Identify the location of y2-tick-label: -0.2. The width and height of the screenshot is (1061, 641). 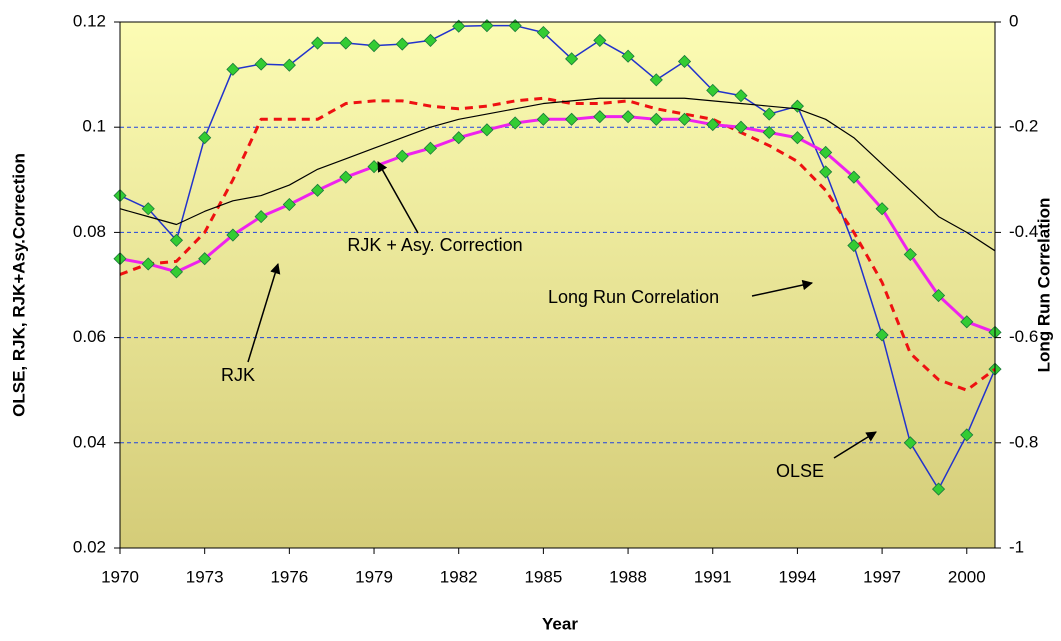
(1023, 126).